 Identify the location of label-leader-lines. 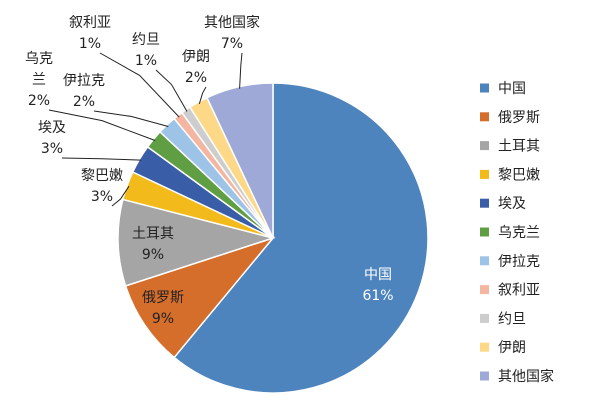
(145, 129).